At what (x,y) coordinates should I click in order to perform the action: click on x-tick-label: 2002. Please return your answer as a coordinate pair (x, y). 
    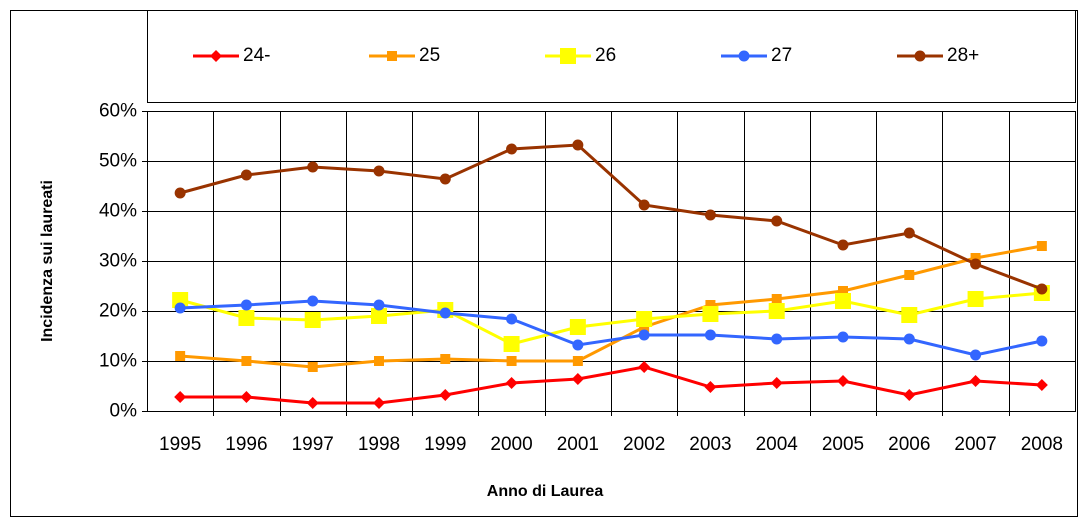
    Looking at the image, I should click on (644, 444).